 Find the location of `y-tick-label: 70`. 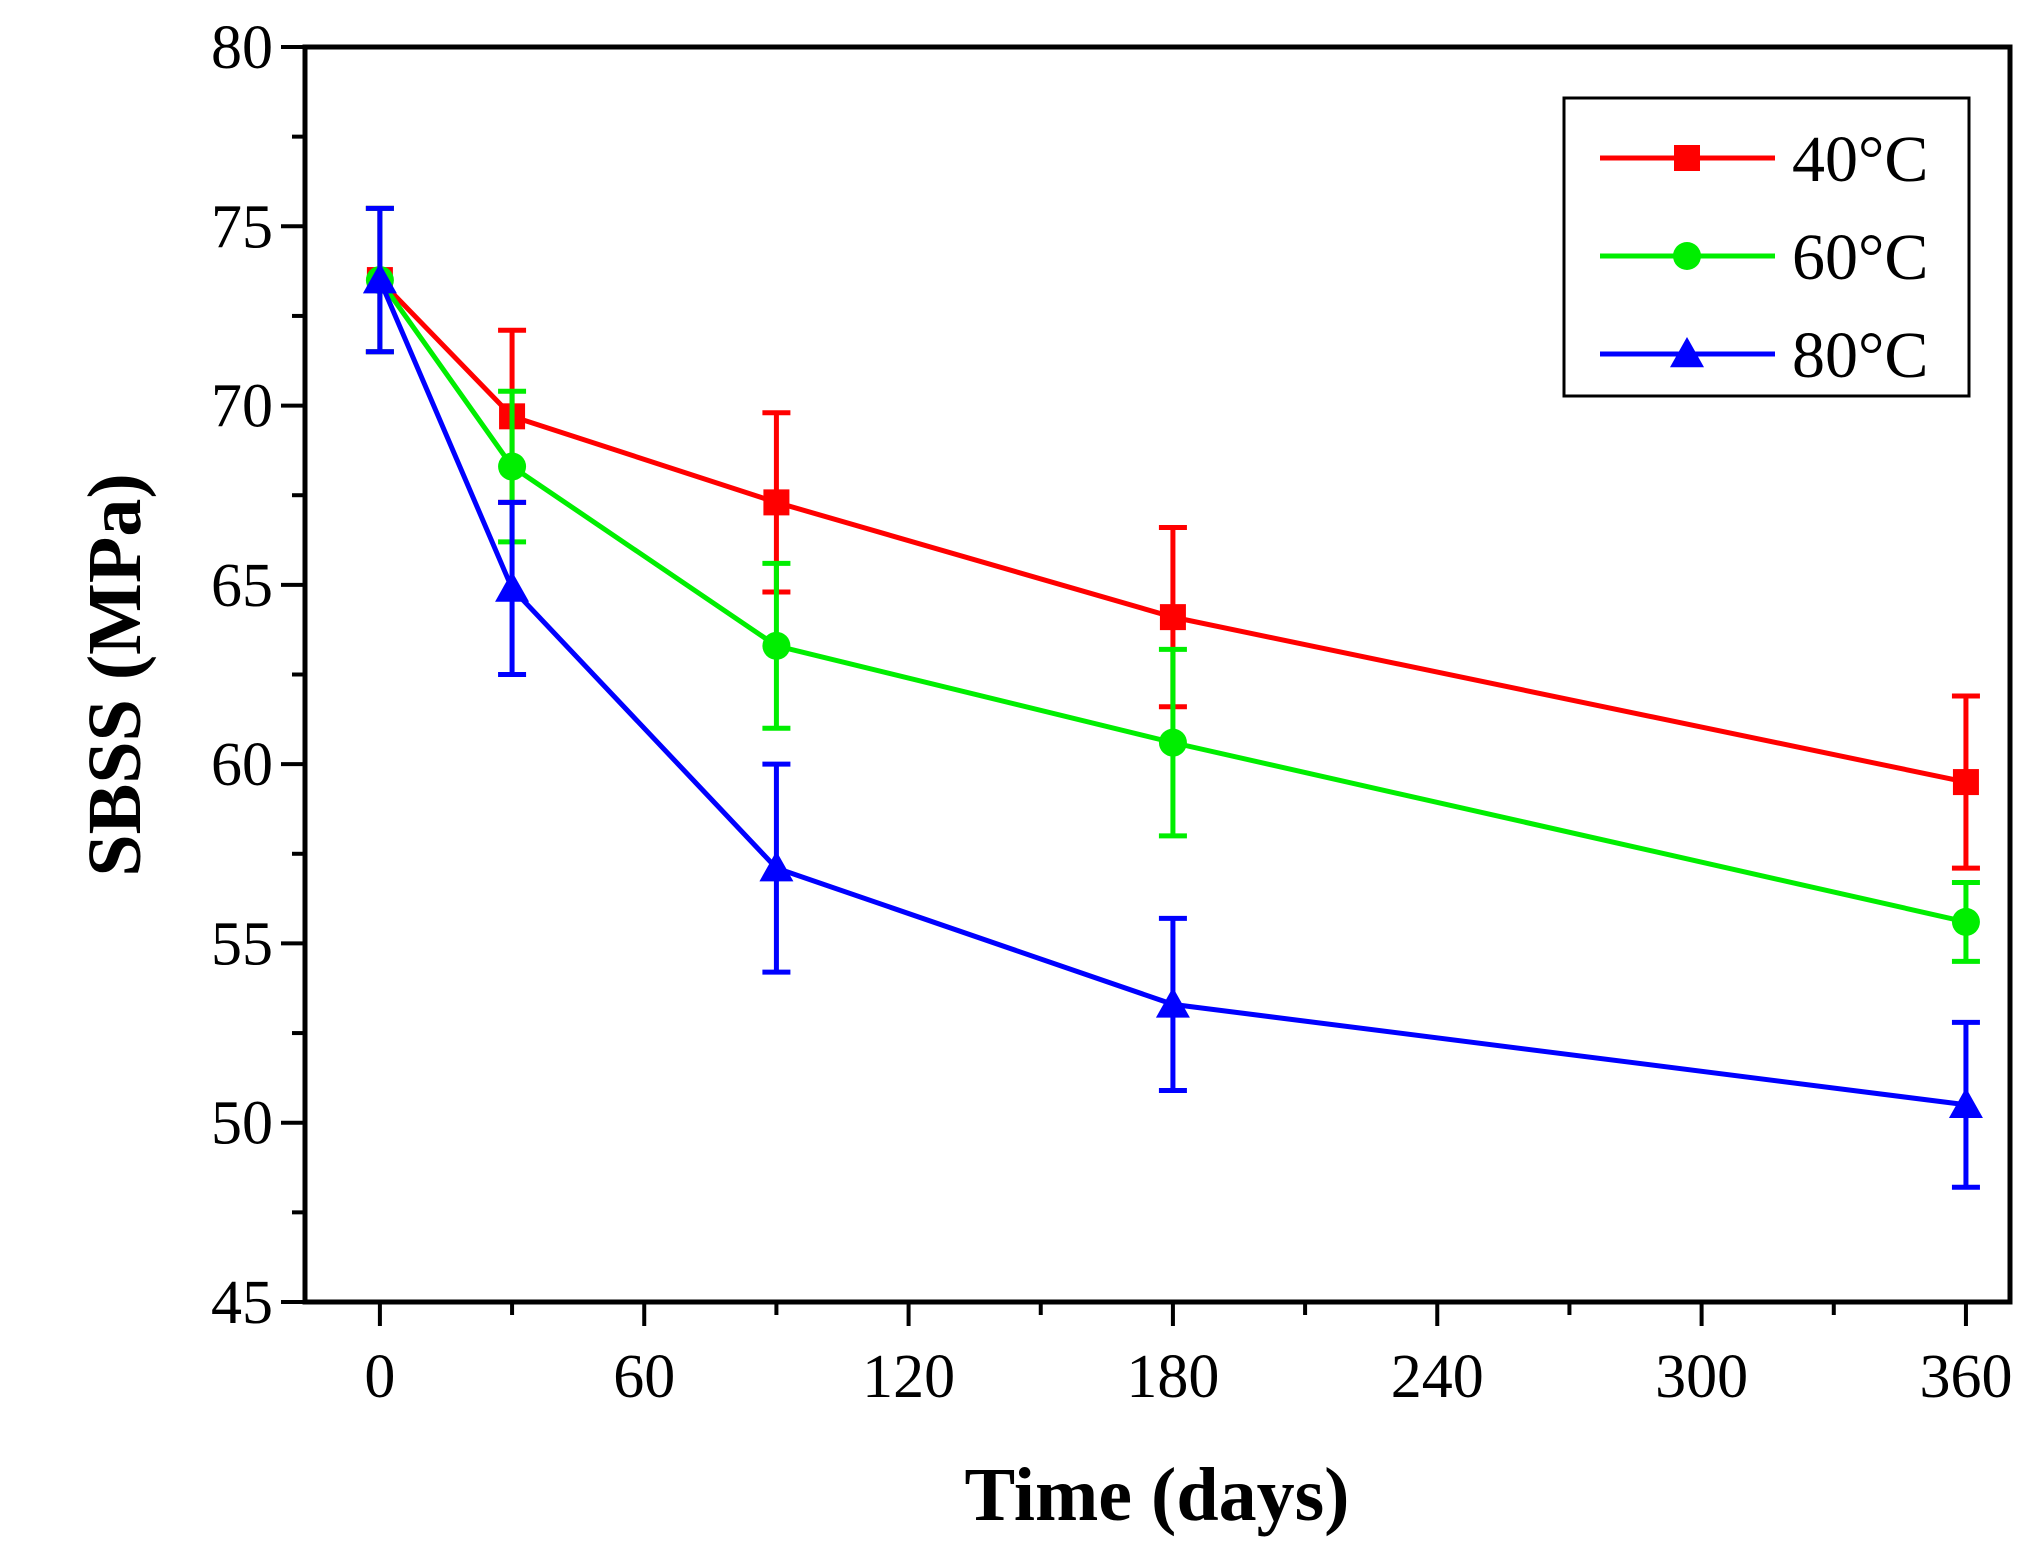

y-tick-label: 70 is located at coordinates (242, 407).